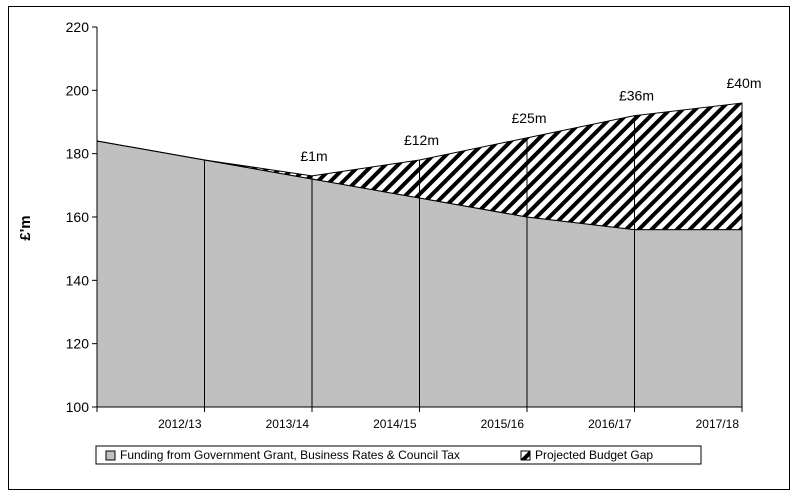 This screenshot has width=800, height=500. Describe the element at coordinates (503, 424) in the screenshot. I see `x-tick-label: 2015/16` at that location.